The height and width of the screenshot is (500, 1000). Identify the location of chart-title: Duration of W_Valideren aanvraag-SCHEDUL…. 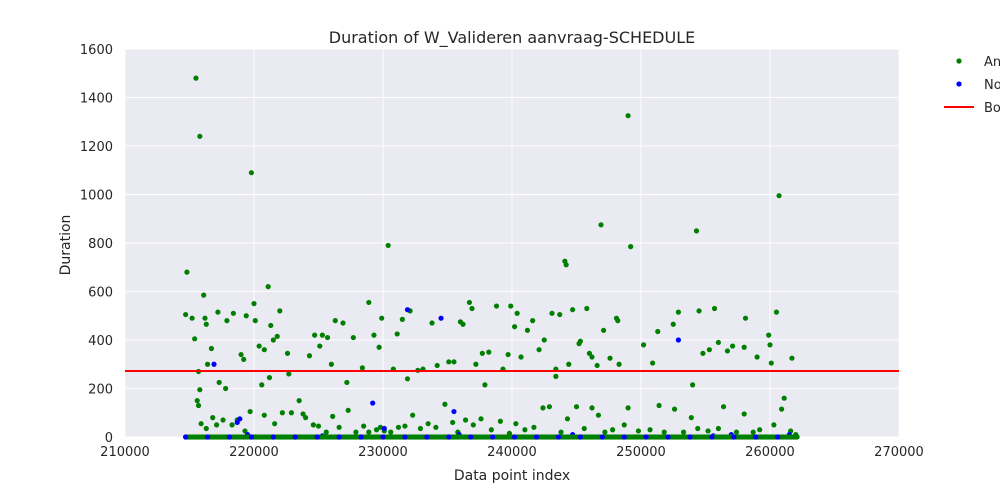
(512, 38).